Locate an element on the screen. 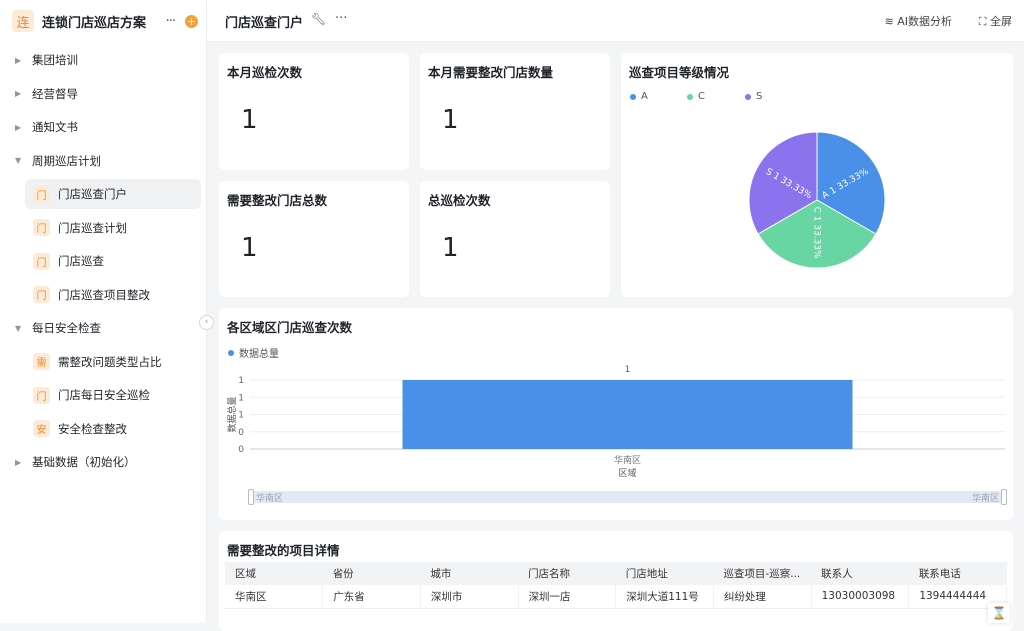  legend-item-a: A is located at coordinates (639, 96).